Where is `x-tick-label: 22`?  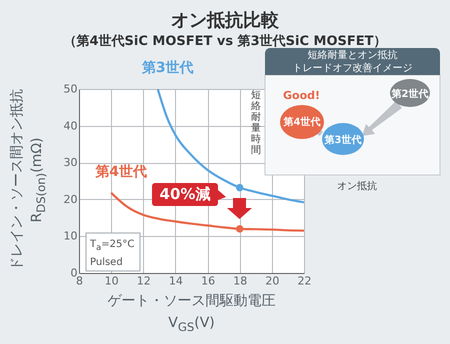
x-tick-label: 22 is located at coordinates (305, 281).